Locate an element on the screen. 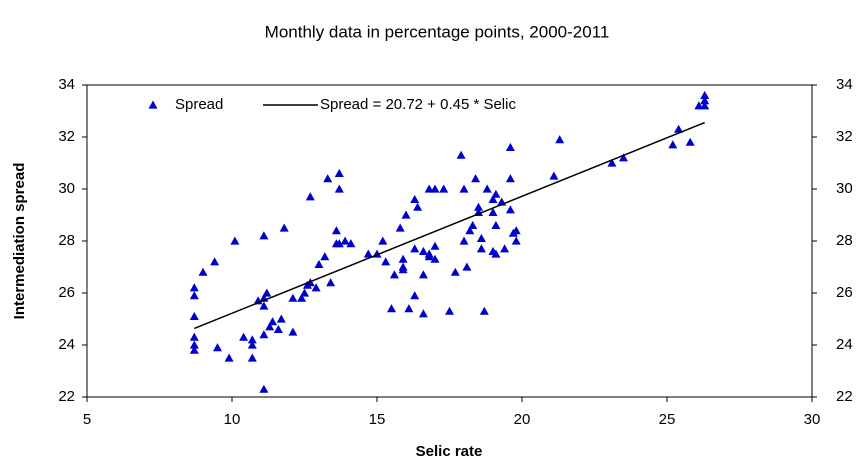  legend-label: Spread = 20.72 + 0.45 * Selic is located at coordinates (418, 104).